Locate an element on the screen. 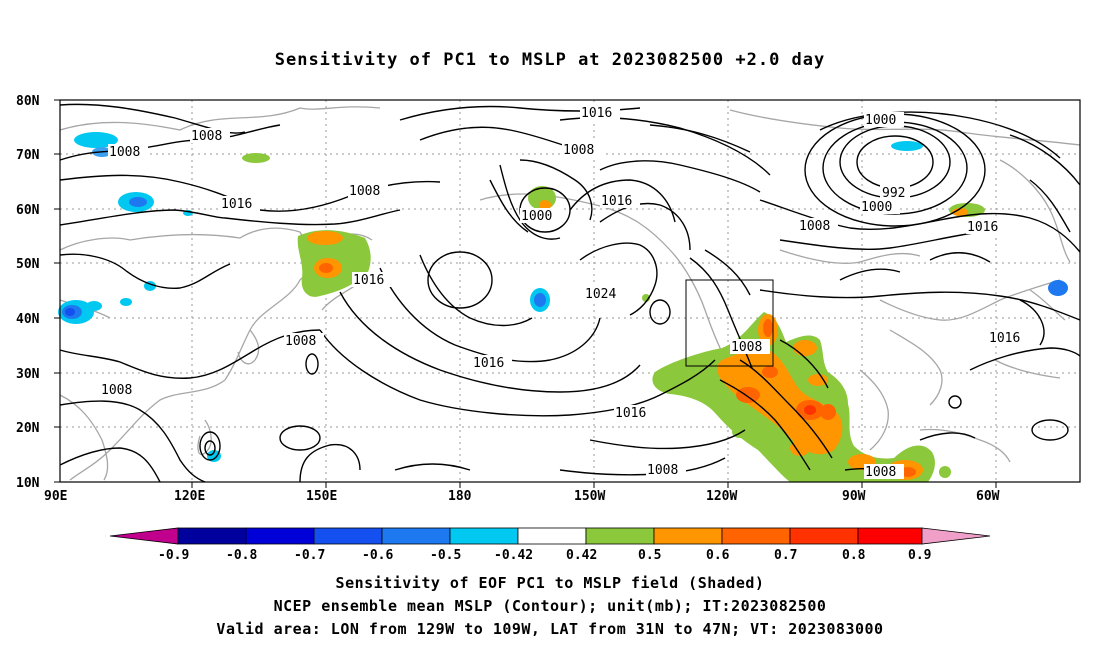 The height and width of the screenshot is (650, 1100). longitude-labels: 90E 120E 150E 180 150W 120W 90W 60W is located at coordinates (522, 496).